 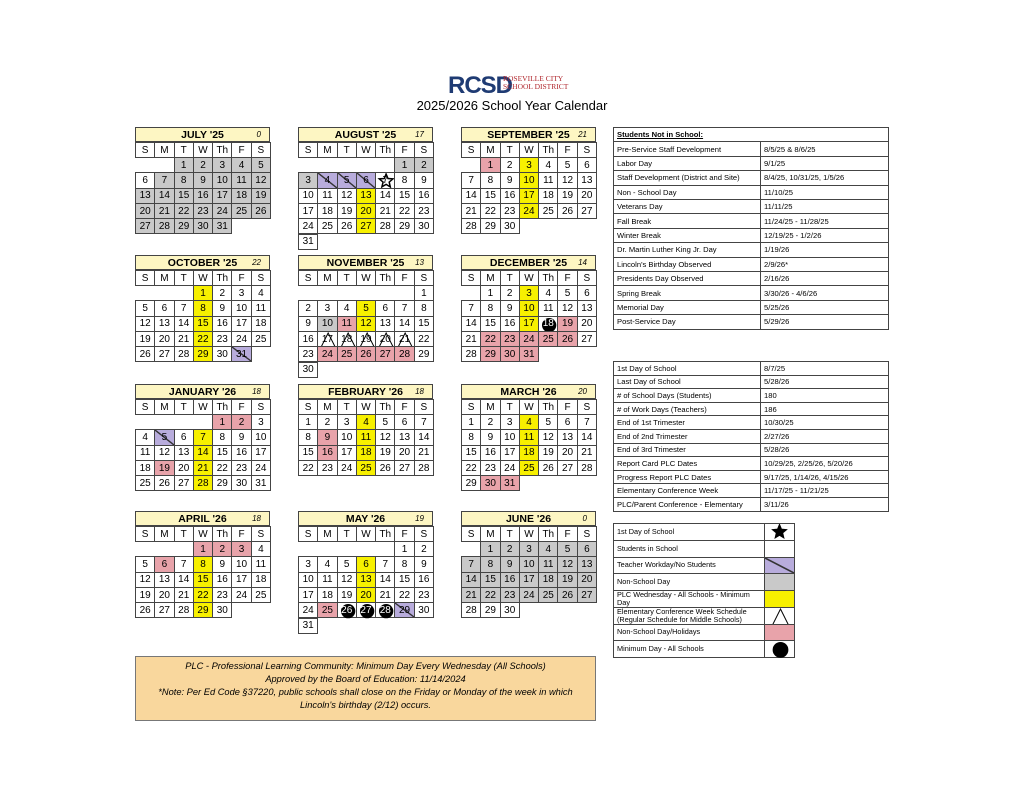 What do you see at coordinates (346, 452) in the screenshot?
I see `day-cell: 17` at bounding box center [346, 452].